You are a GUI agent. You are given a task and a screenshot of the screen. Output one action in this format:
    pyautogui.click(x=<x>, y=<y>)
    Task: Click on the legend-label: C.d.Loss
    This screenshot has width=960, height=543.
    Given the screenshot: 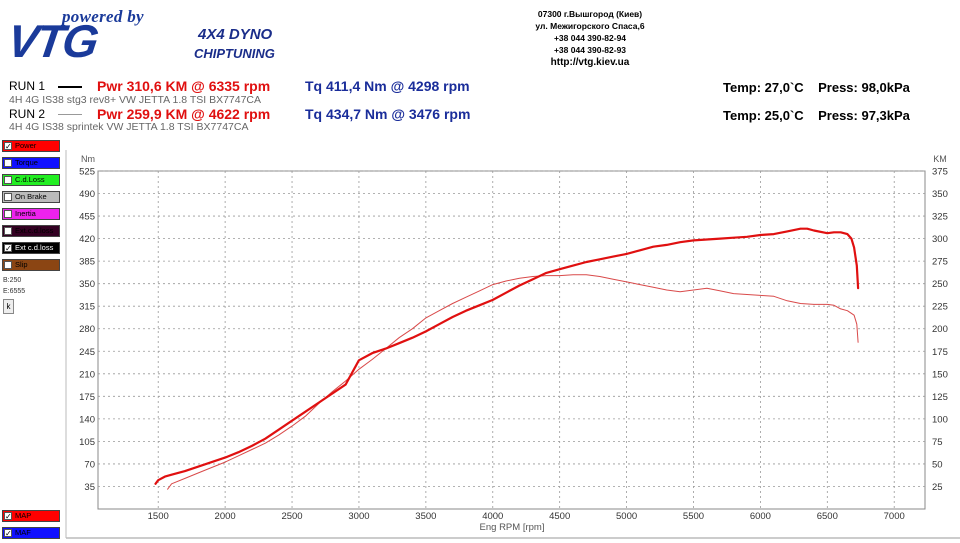 What is the action you would take?
    pyautogui.click(x=30, y=179)
    